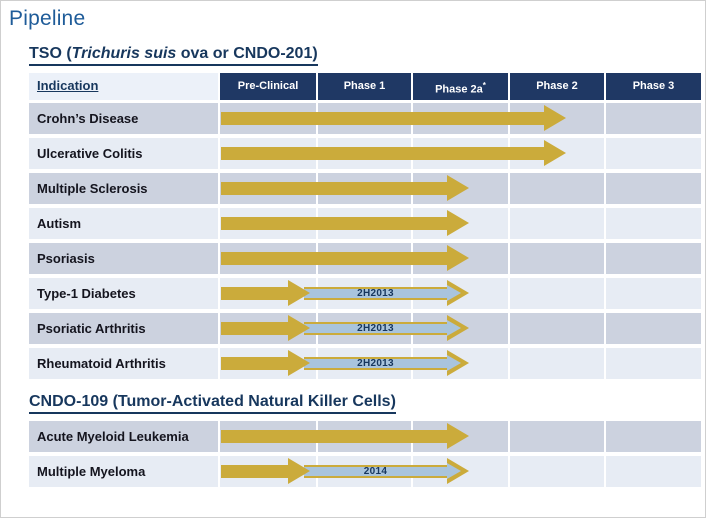 This screenshot has width=706, height=518. I want to click on indication-label-cell: Crohn’s Disease, so click(123, 118).